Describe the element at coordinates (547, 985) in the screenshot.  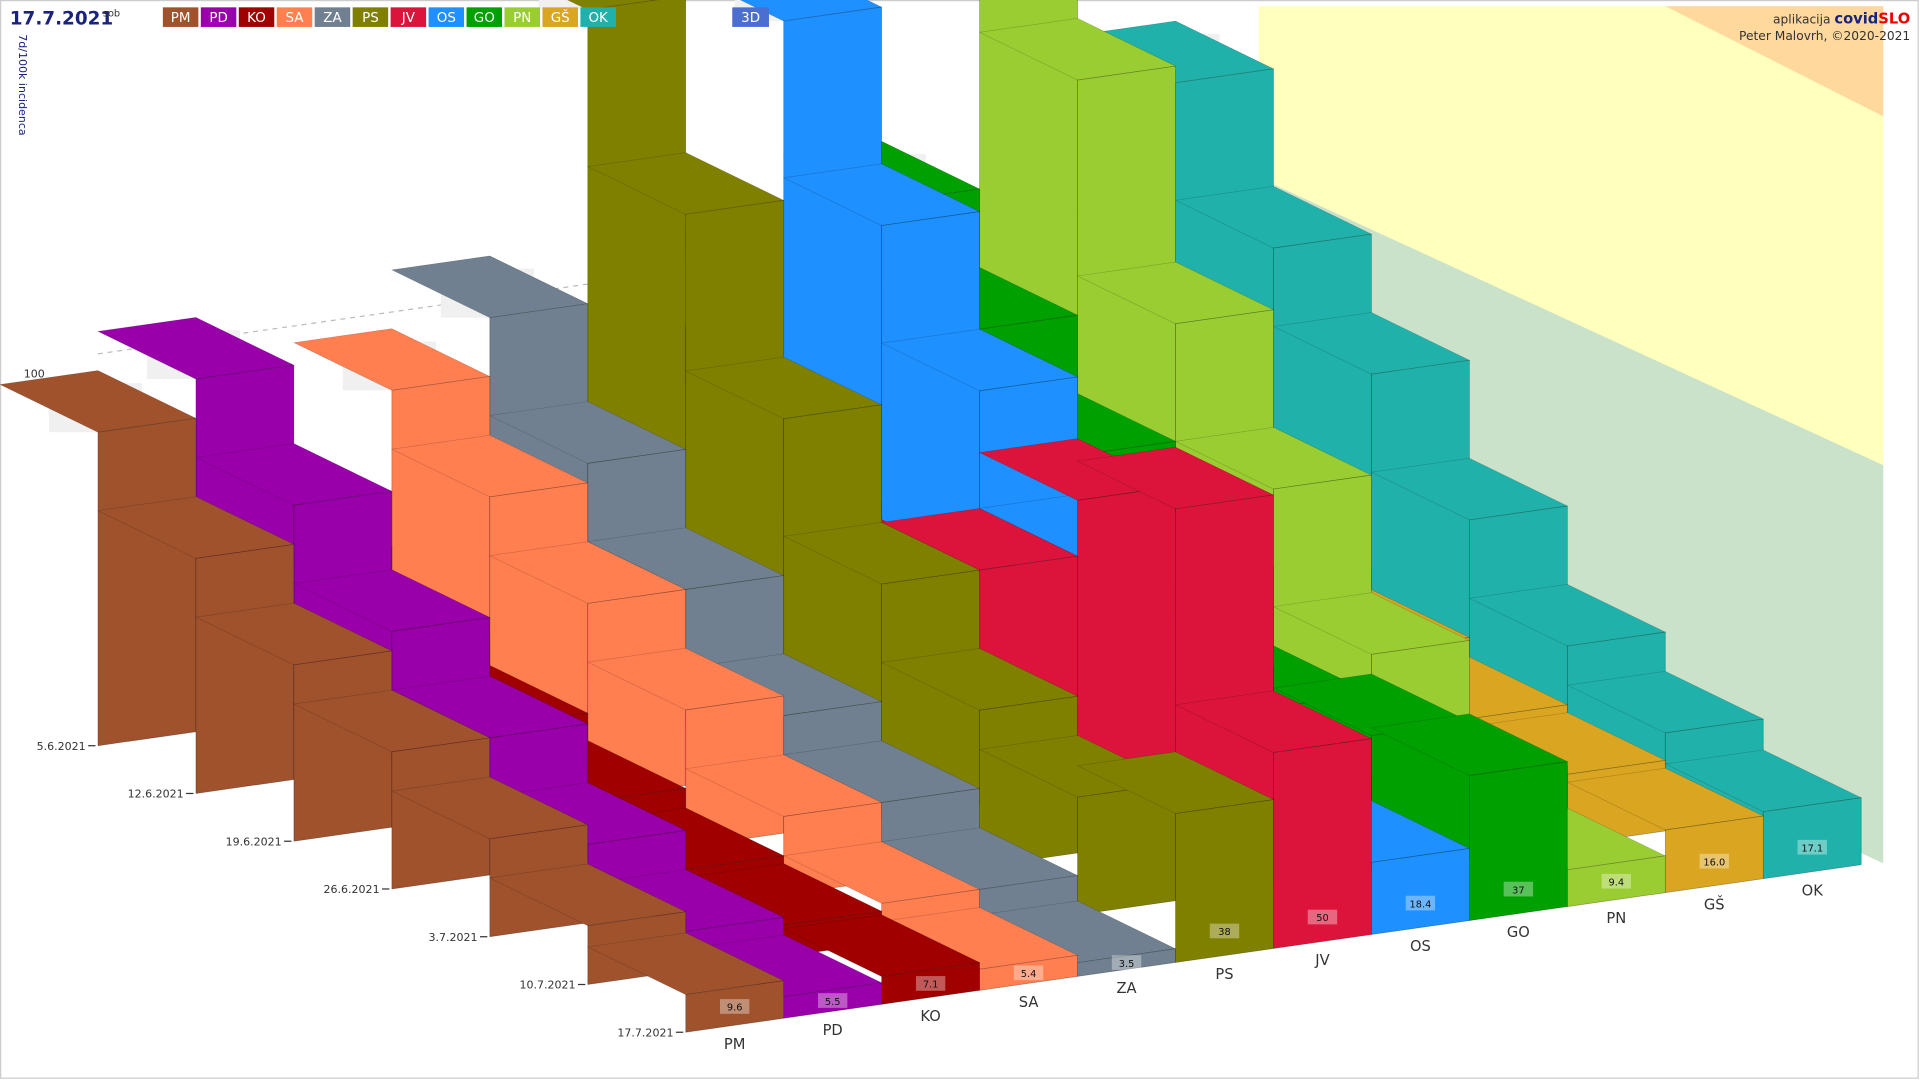
I see `date-tick-label: 10.7.2021` at that location.